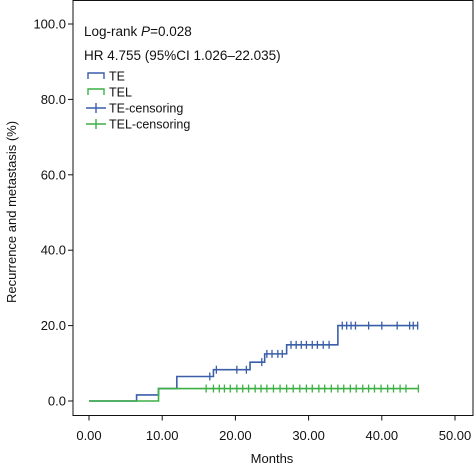  Describe the element at coordinates (145, 31) in the screenshot. I see `logrank-p: P` at that location.